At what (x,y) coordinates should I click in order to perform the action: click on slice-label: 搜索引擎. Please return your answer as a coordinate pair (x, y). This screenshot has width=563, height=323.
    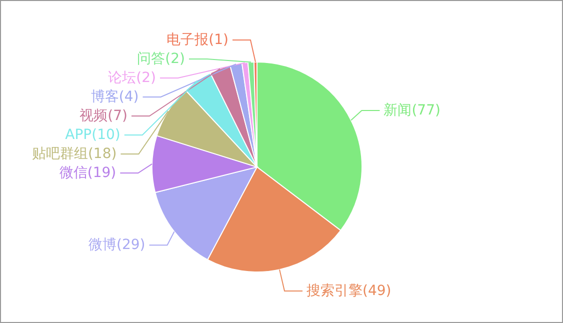
    Looking at the image, I should click on (334, 291).